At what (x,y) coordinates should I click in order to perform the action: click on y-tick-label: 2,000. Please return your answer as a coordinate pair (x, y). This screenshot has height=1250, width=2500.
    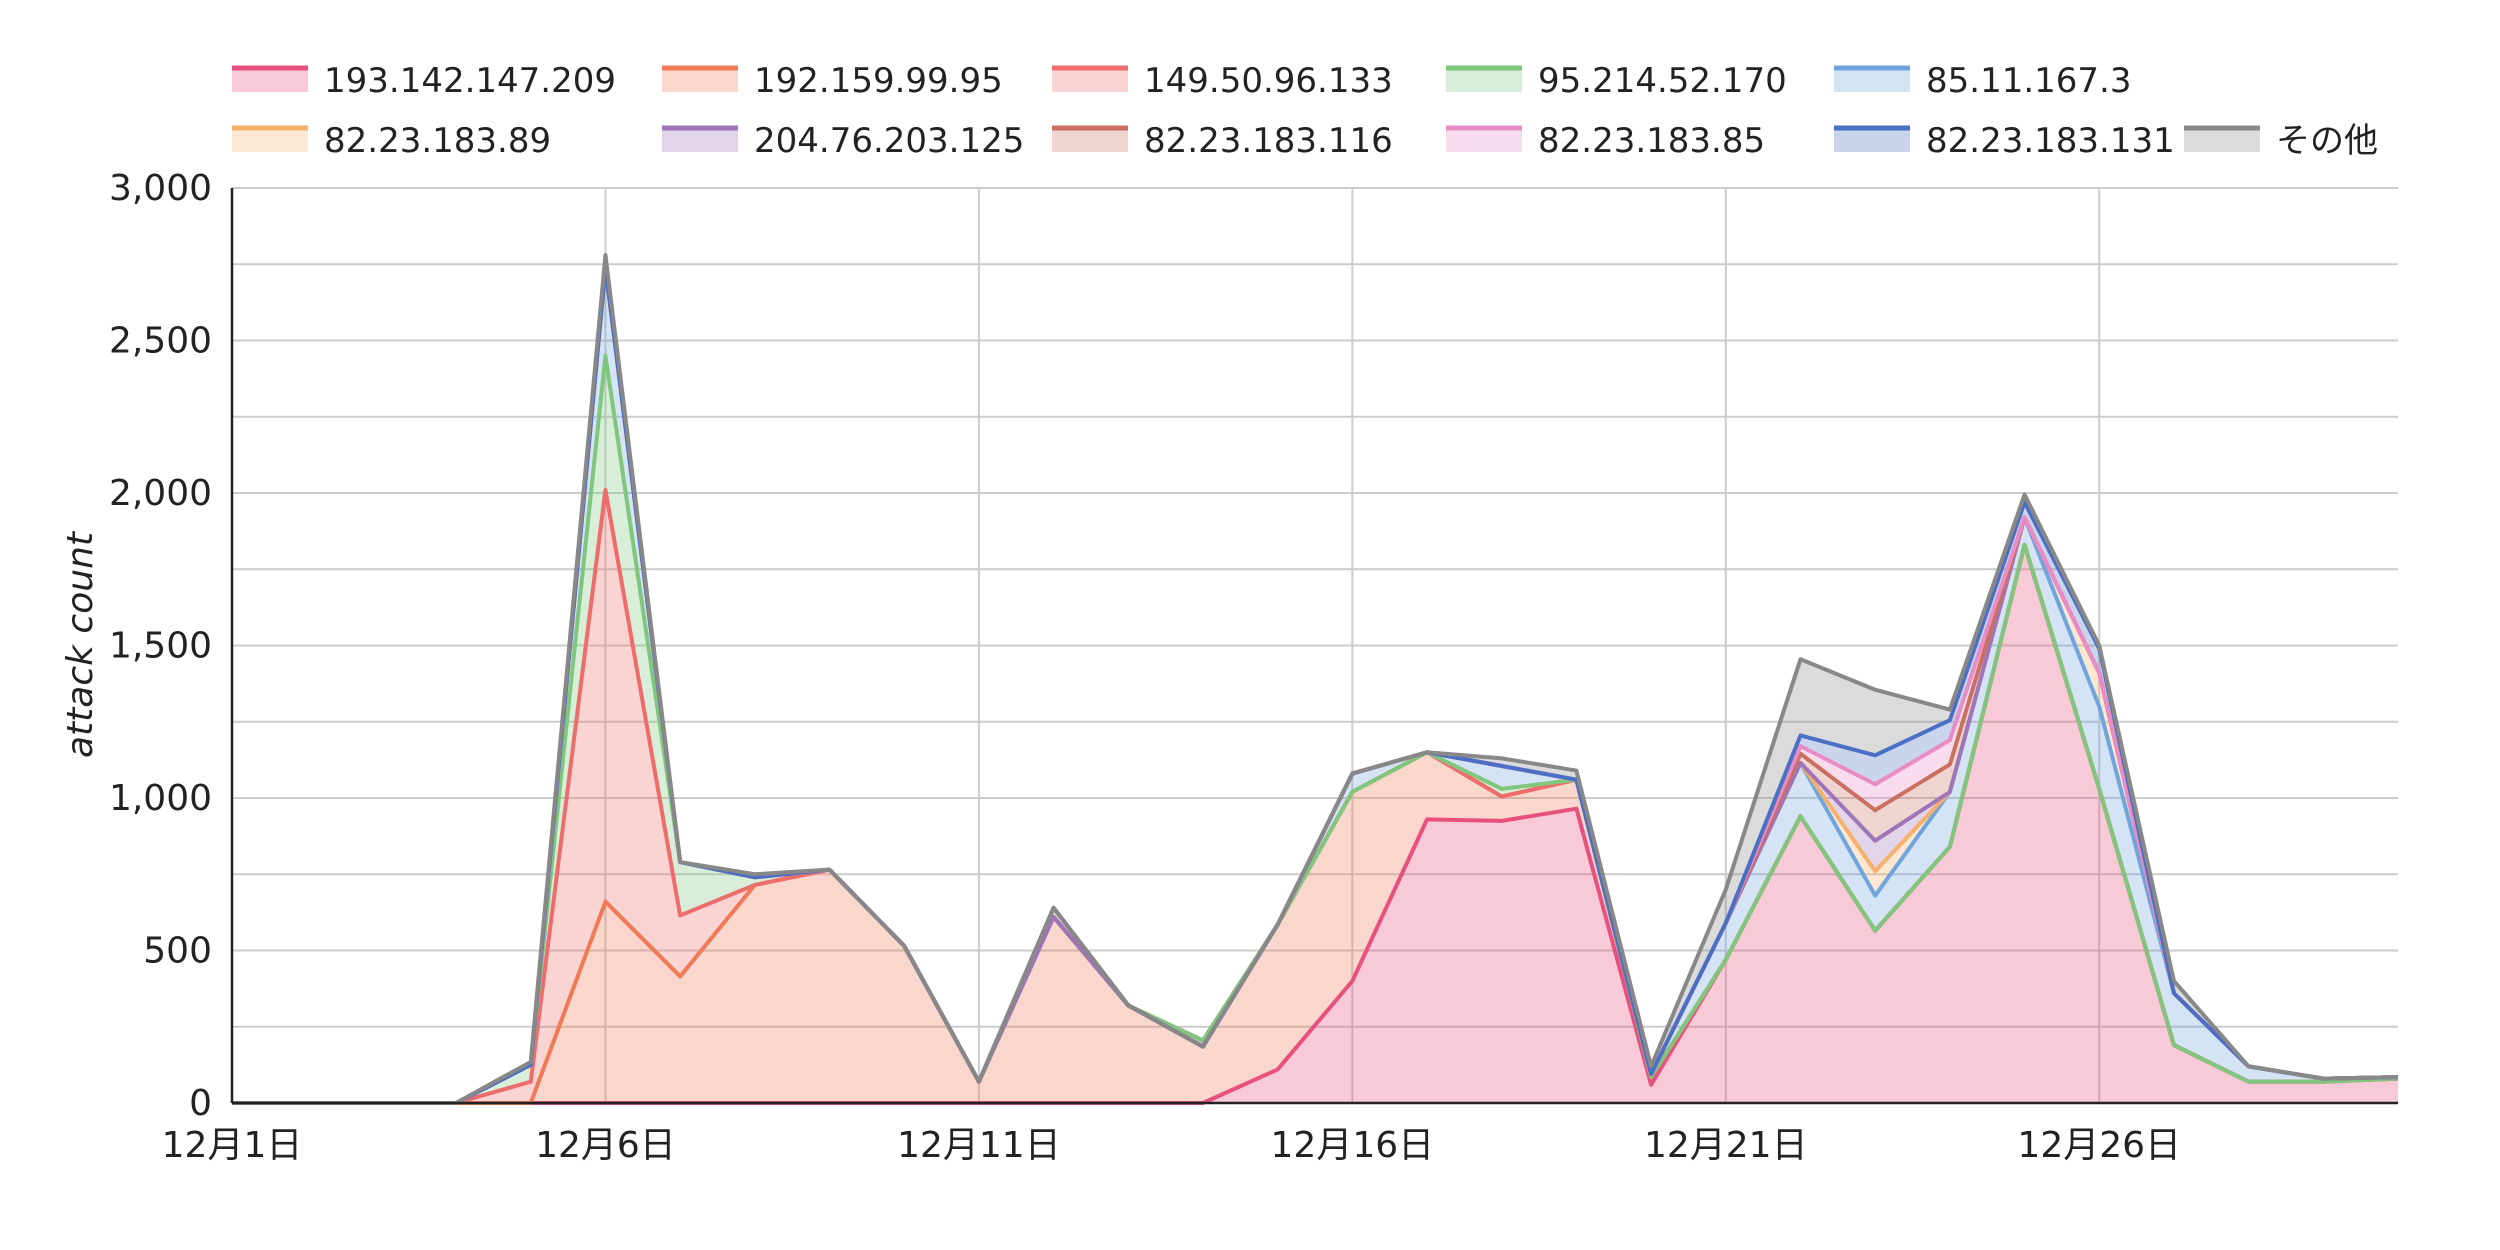
    Looking at the image, I should click on (160, 493).